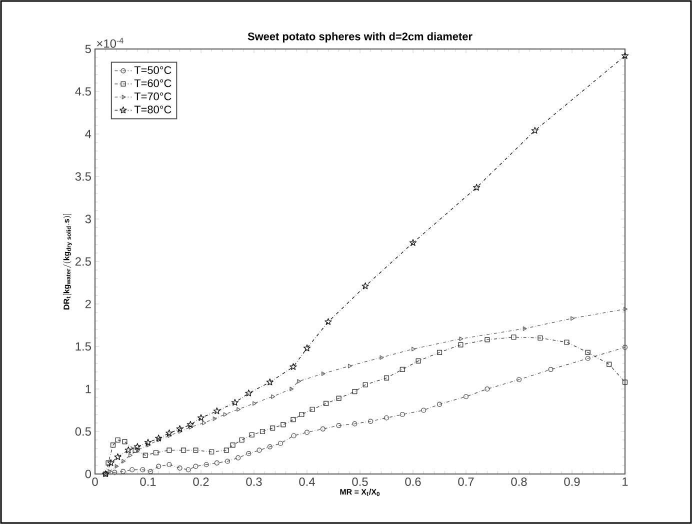 This screenshot has height=524, width=692. I want to click on y-tick-label: 1, so click(88, 389).